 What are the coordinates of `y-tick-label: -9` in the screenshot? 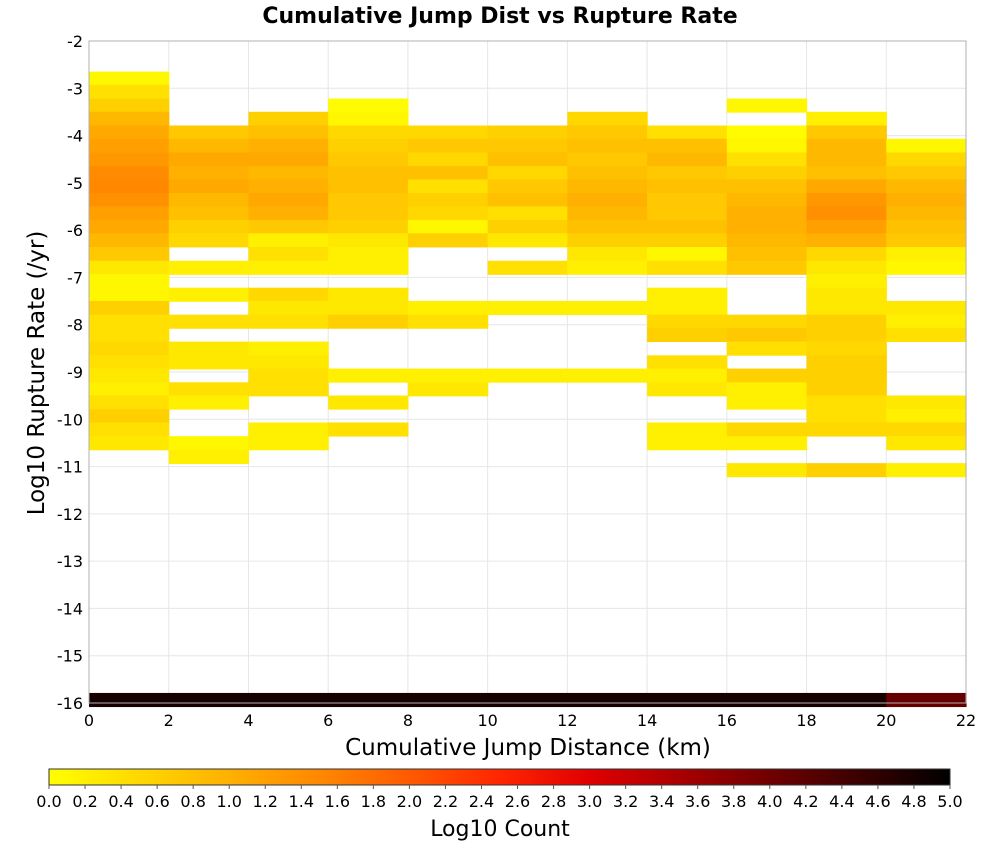 It's located at (75, 372).